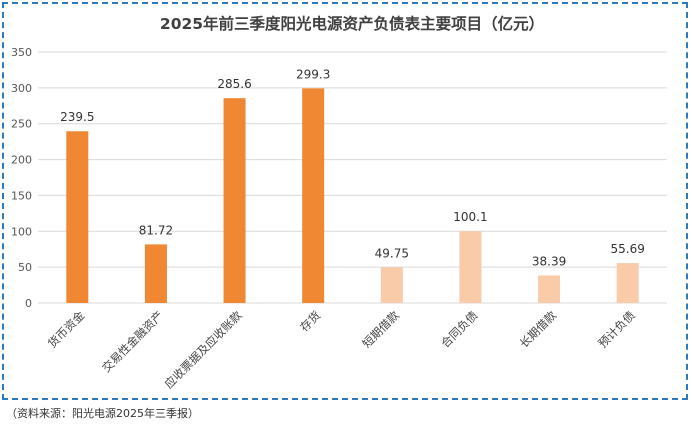 The height and width of the screenshot is (425, 692). Describe the element at coordinates (156, 230) in the screenshot. I see `value-label: 81.72` at that location.